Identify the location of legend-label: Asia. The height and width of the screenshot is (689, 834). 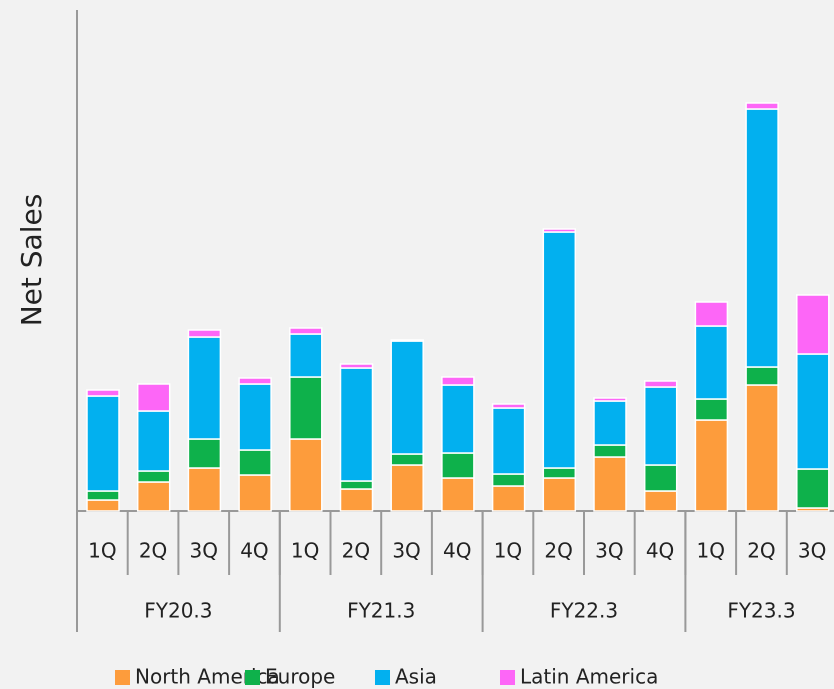
(416, 677).